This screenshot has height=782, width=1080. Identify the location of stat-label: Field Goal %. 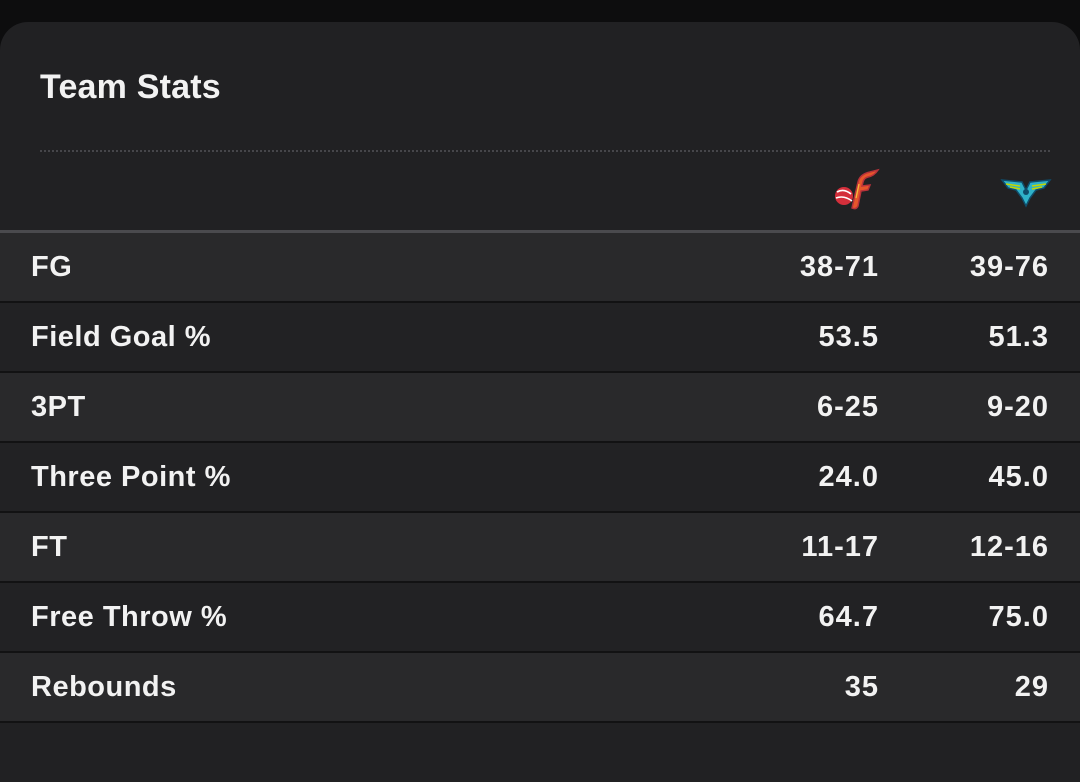
(121, 337).